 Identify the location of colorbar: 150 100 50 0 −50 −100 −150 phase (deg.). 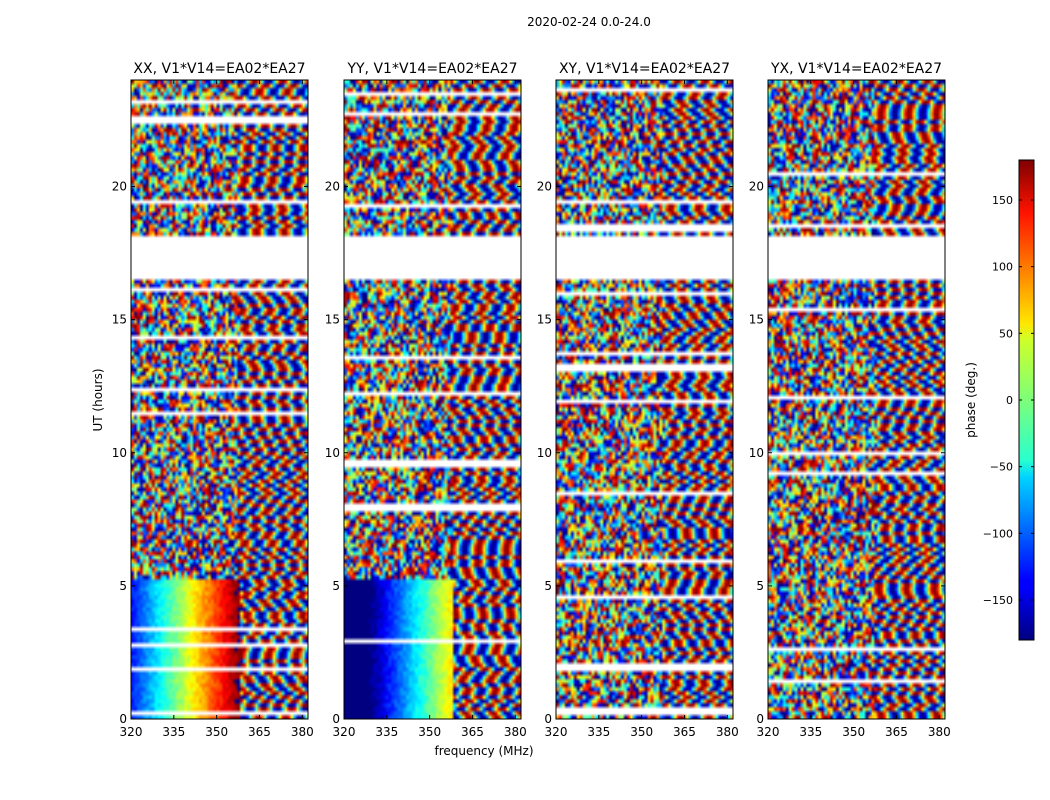
(999, 400).